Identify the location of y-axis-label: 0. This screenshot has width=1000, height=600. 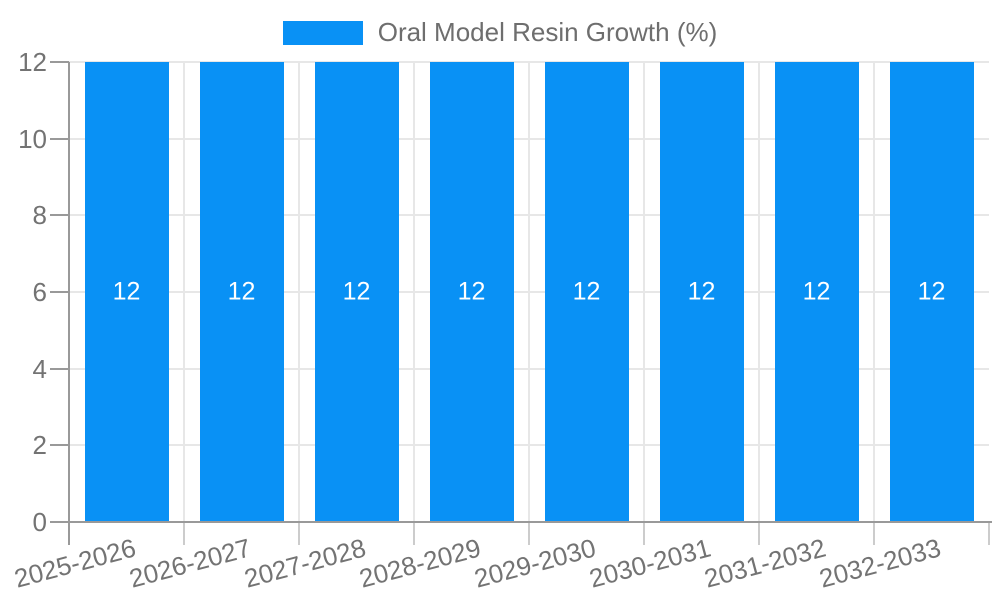
(39, 522).